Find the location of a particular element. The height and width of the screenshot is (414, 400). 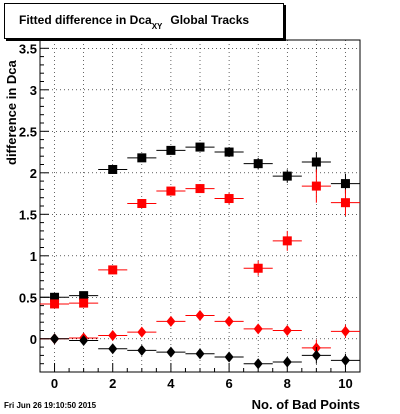

y-tick-label: 3 is located at coordinates (33, 90).